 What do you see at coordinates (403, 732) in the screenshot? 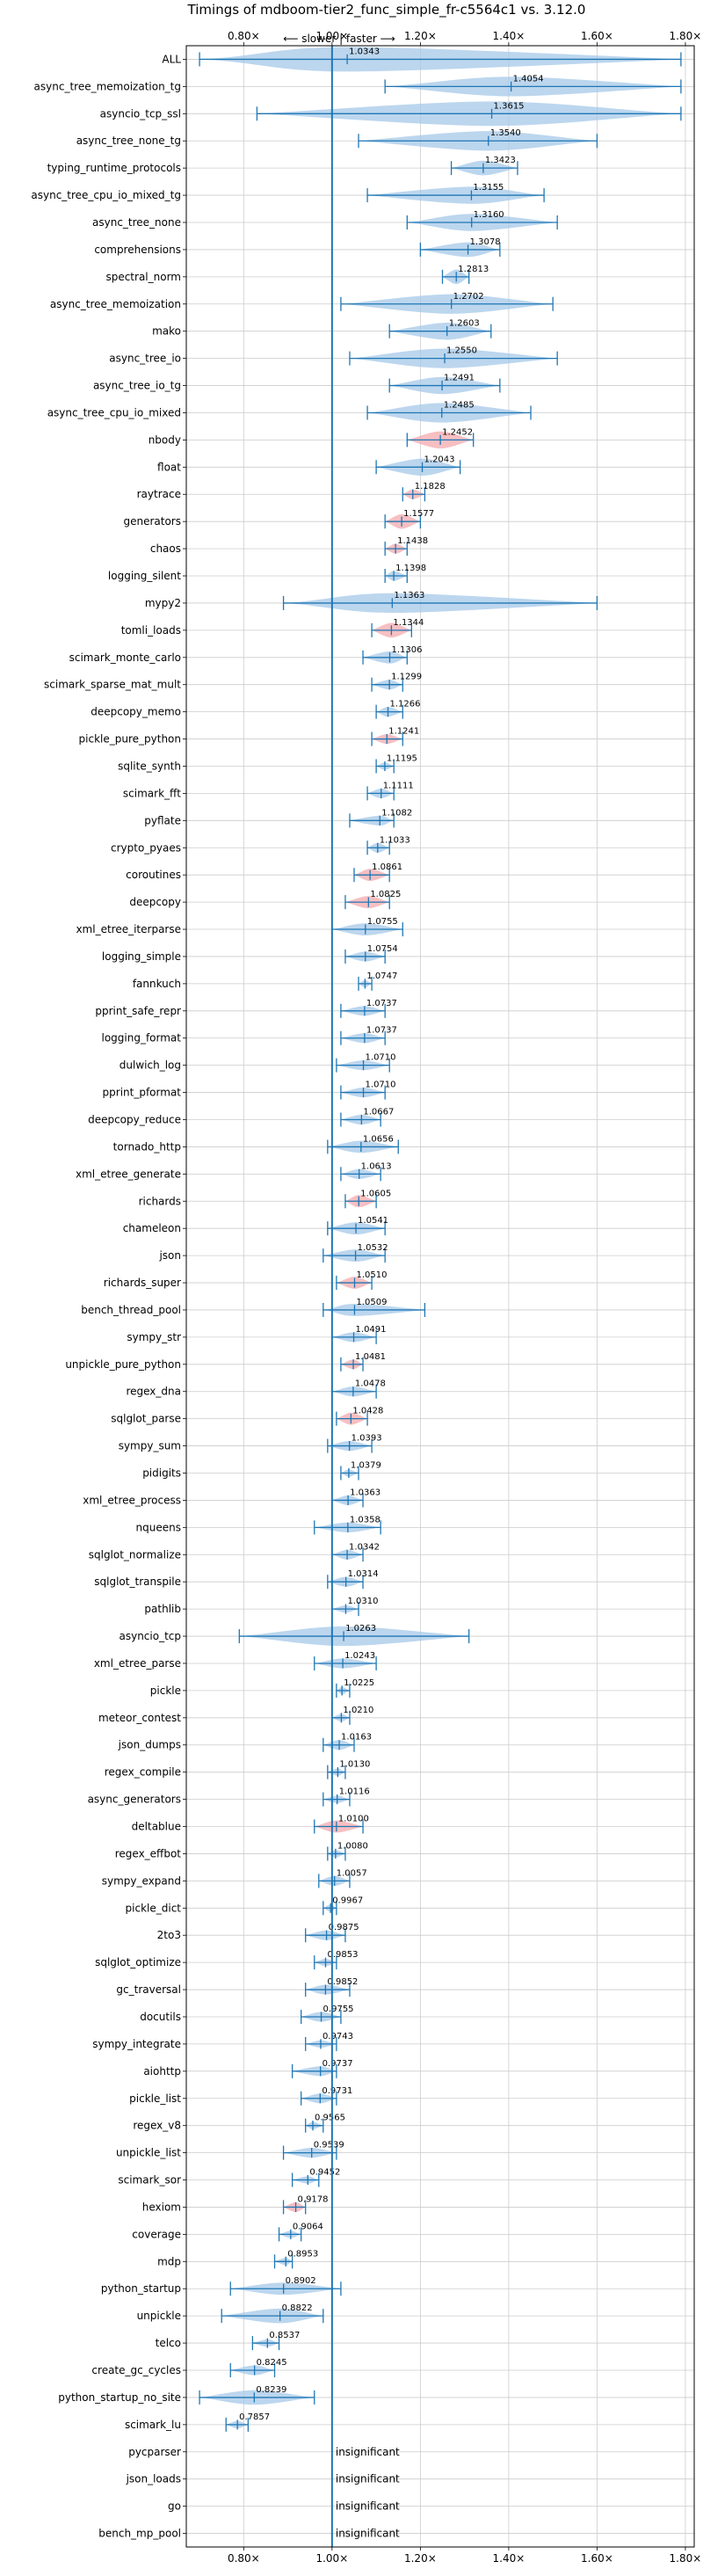
I see `value-label: 1.1241` at bounding box center [403, 732].